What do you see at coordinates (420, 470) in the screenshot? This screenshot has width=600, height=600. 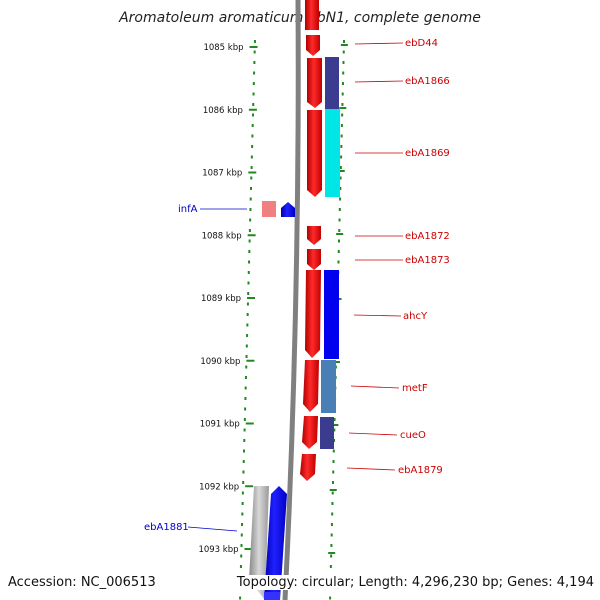 I see `gene-label: ebA1879` at bounding box center [420, 470].